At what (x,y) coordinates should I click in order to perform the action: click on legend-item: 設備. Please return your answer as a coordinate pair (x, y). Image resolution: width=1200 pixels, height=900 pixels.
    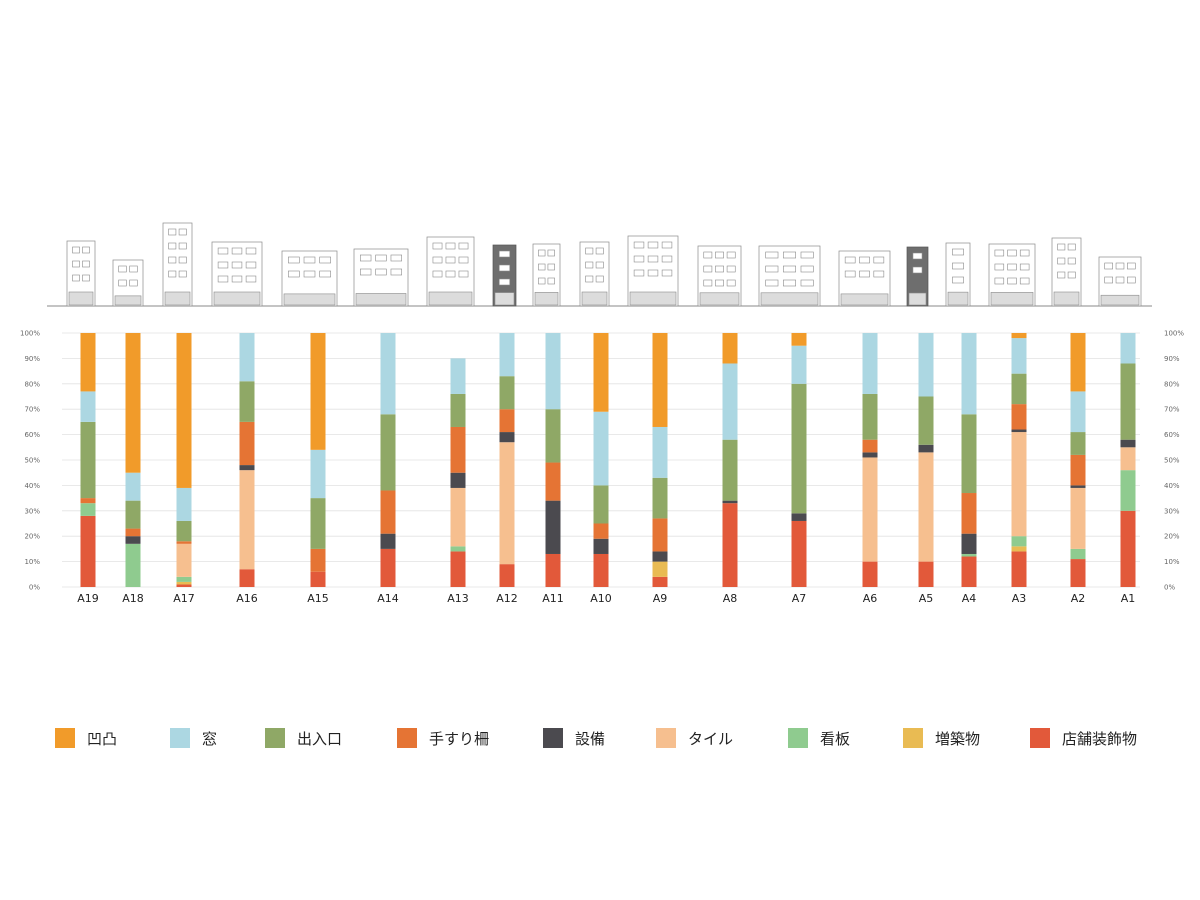
    Looking at the image, I should click on (574, 738).